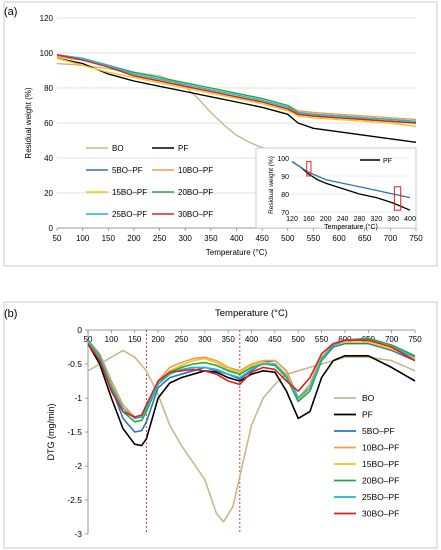 The width and height of the screenshot is (441, 550). I want to click on legend-label-a: 15BO–PF, so click(129, 192).